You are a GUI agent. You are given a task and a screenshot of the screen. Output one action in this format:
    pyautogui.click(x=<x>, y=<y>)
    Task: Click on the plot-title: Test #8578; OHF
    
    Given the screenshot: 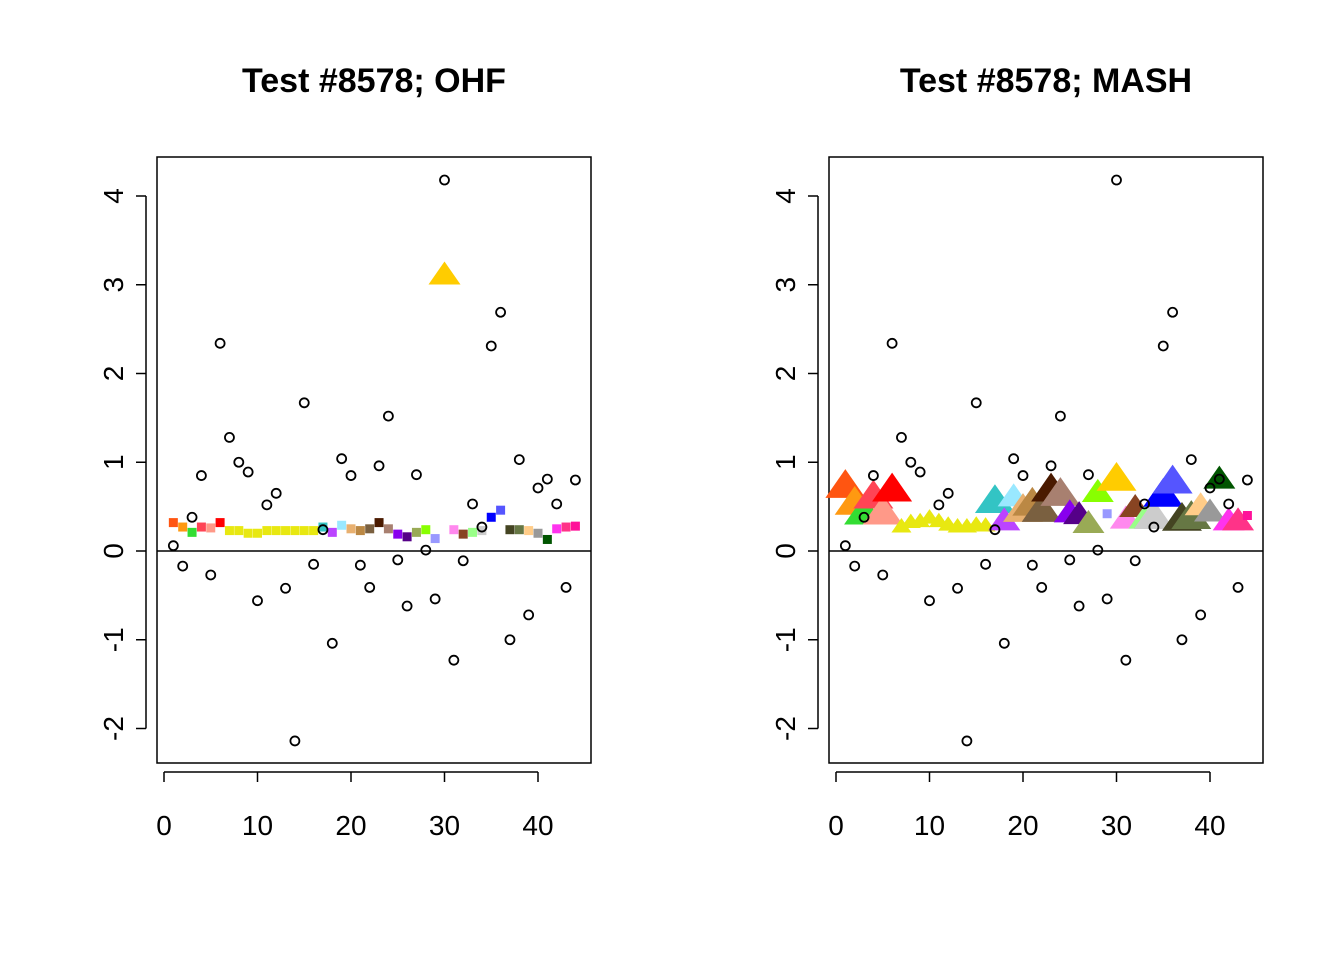 What is the action you would take?
    pyautogui.click(x=374, y=81)
    